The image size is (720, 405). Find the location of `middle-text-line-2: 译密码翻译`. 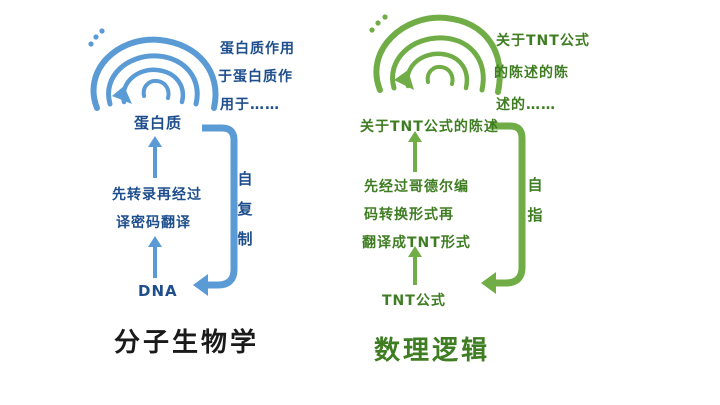

middle-text-line-2: 译密码翻译 is located at coordinates (153, 223).